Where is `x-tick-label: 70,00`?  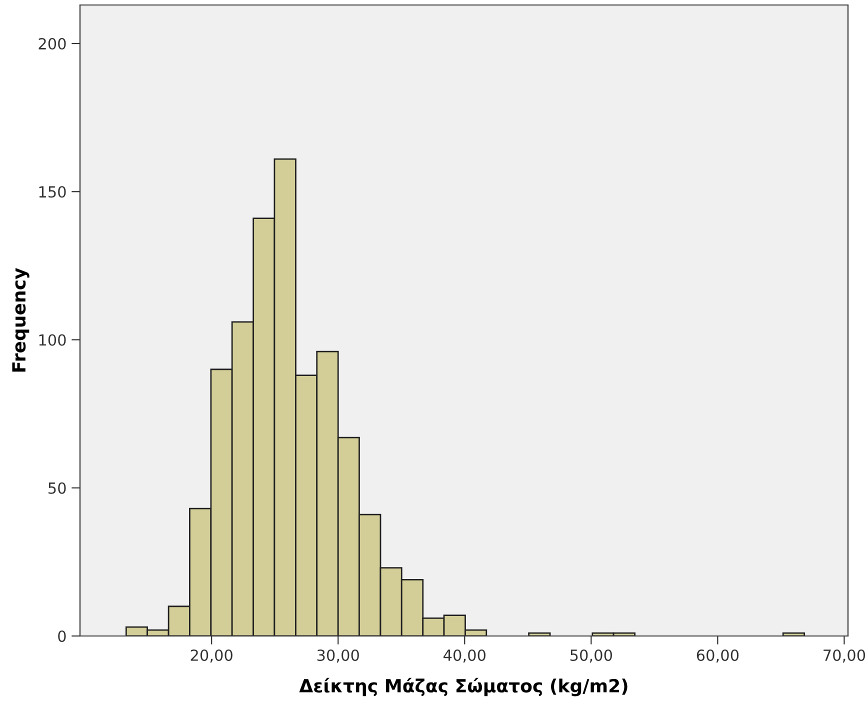 x-tick-label: 70,00 is located at coordinates (845, 656).